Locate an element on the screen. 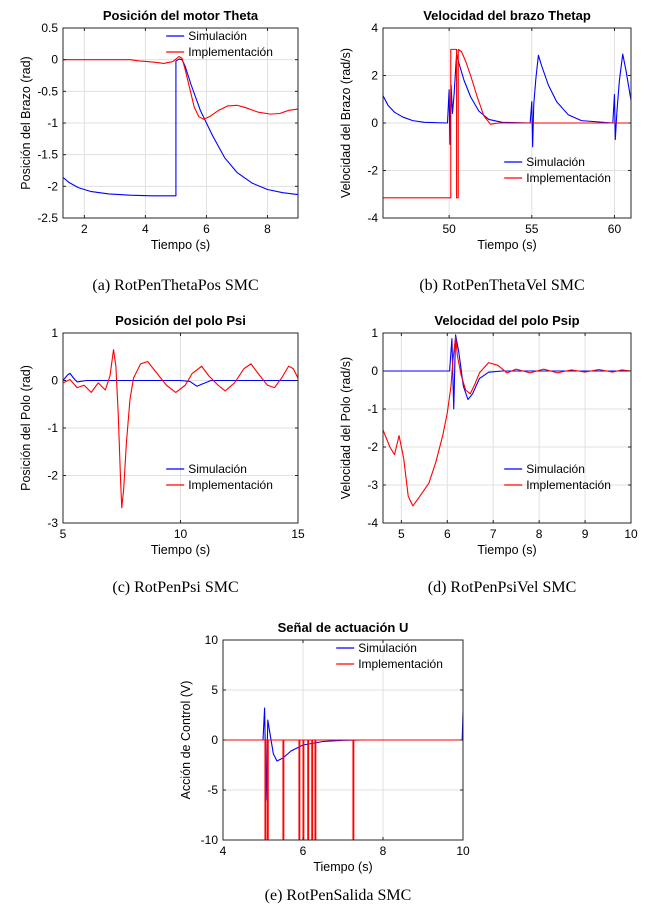 The height and width of the screenshot is (910, 651). grid is located at coordinates (507, 428).